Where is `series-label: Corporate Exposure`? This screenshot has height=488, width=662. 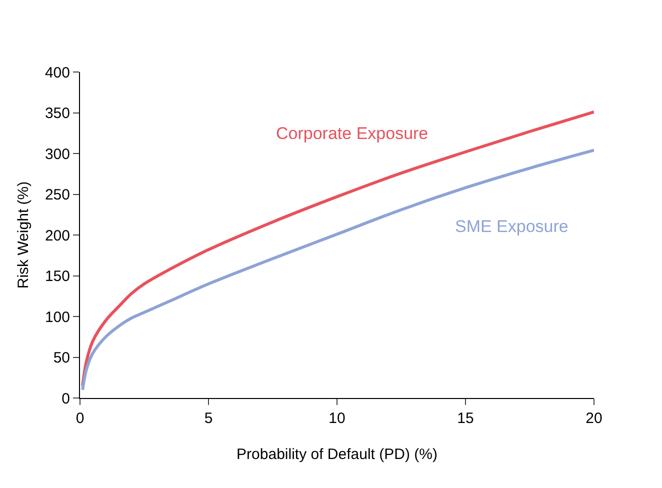
series-label: Corporate Exposure is located at coordinates (352, 133).